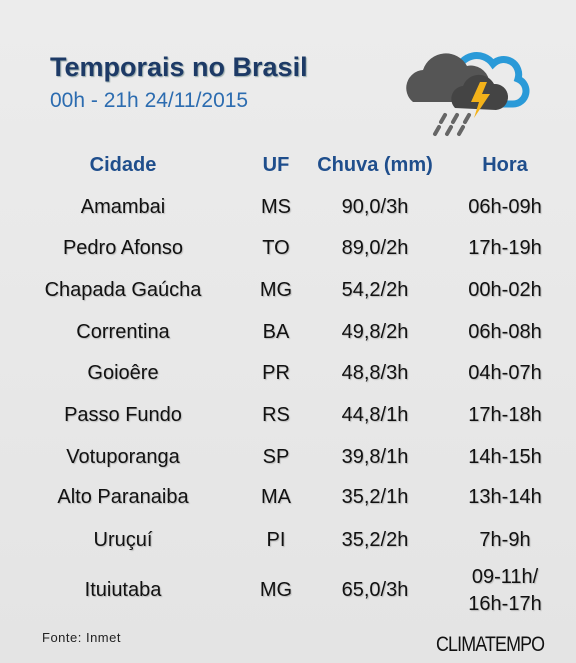 Image resolution: width=576 pixels, height=663 pixels. Describe the element at coordinates (375, 590) in the screenshot. I see `rain-cell: 65,0/3h` at that location.